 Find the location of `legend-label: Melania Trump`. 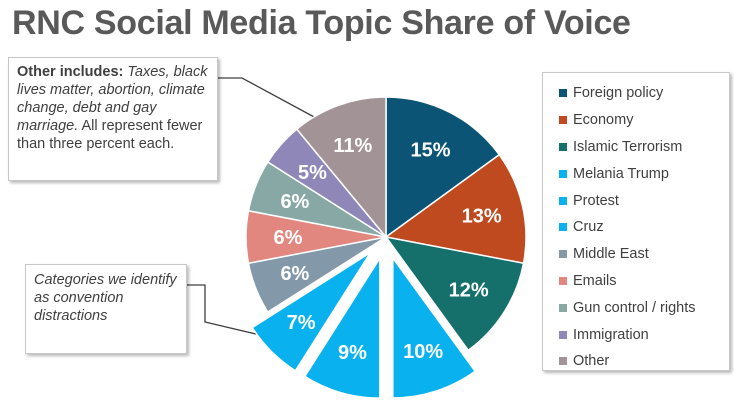

legend-label: Melania Trump is located at coordinates (621, 173).